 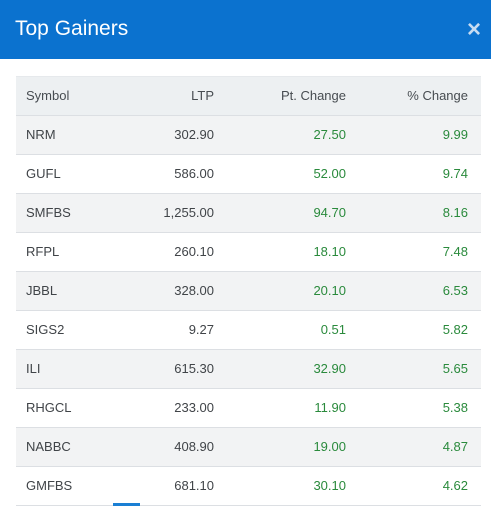 What do you see at coordinates (455, 291) in the screenshot?
I see `cell-pct-change: 6.53` at bounding box center [455, 291].